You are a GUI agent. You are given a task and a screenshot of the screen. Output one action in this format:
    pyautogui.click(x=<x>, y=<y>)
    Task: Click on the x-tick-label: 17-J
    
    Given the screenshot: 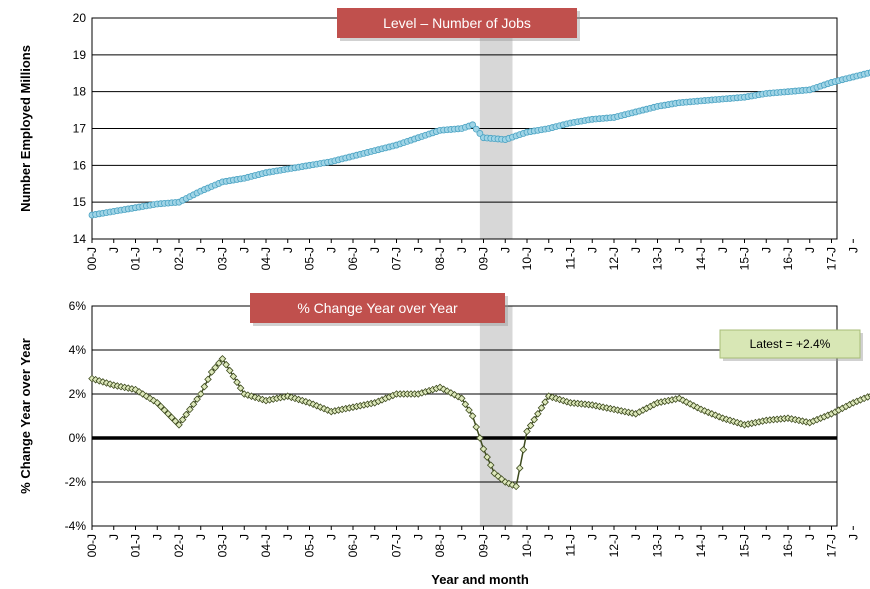 What is the action you would take?
    pyautogui.click(x=832, y=258)
    